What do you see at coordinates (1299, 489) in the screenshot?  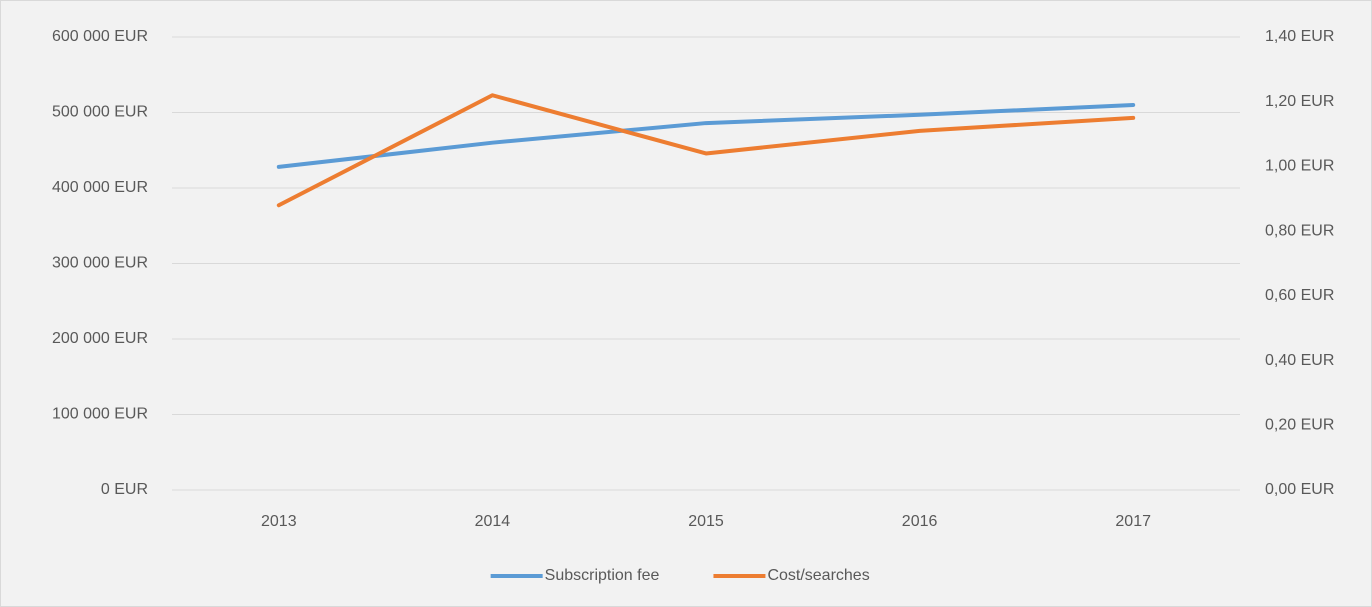 I see `y2-tick-label: 0,00 EUR` at bounding box center [1299, 489].